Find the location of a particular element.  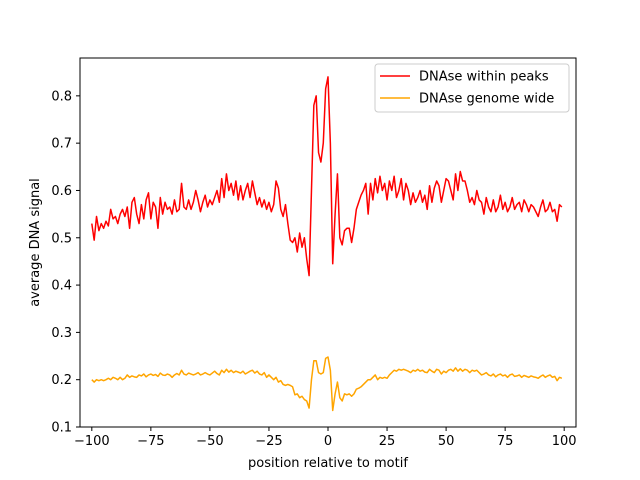

x-tick-label: 50 is located at coordinates (446, 441).